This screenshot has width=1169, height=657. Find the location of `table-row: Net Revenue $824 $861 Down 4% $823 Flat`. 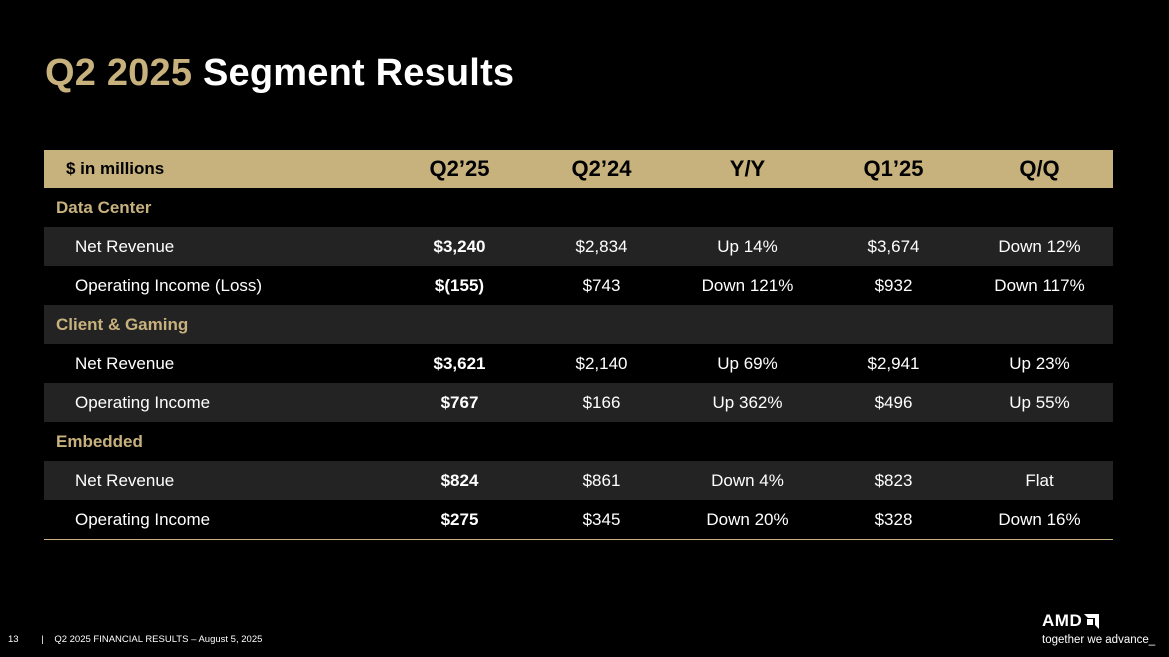

table-row: Net Revenue $824 $861 Down 4% $823 Flat is located at coordinates (578, 480).